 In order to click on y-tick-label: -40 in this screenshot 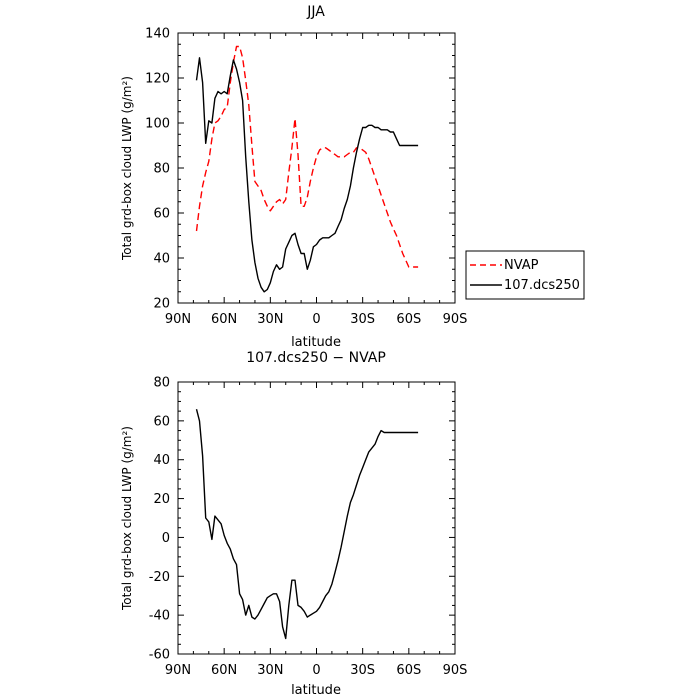, I will do `click(159, 616)`.